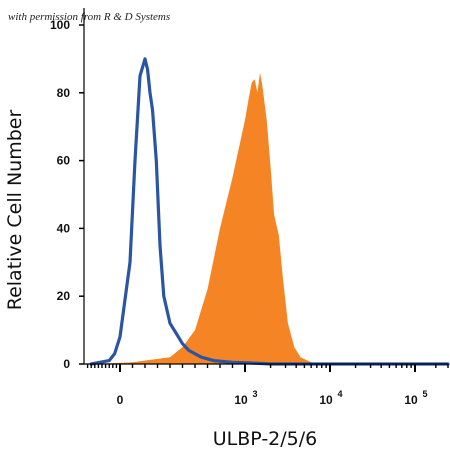  Describe the element at coordinates (89, 17) in the screenshot. I see `watermark-text: with permission from R & D Systems` at that location.